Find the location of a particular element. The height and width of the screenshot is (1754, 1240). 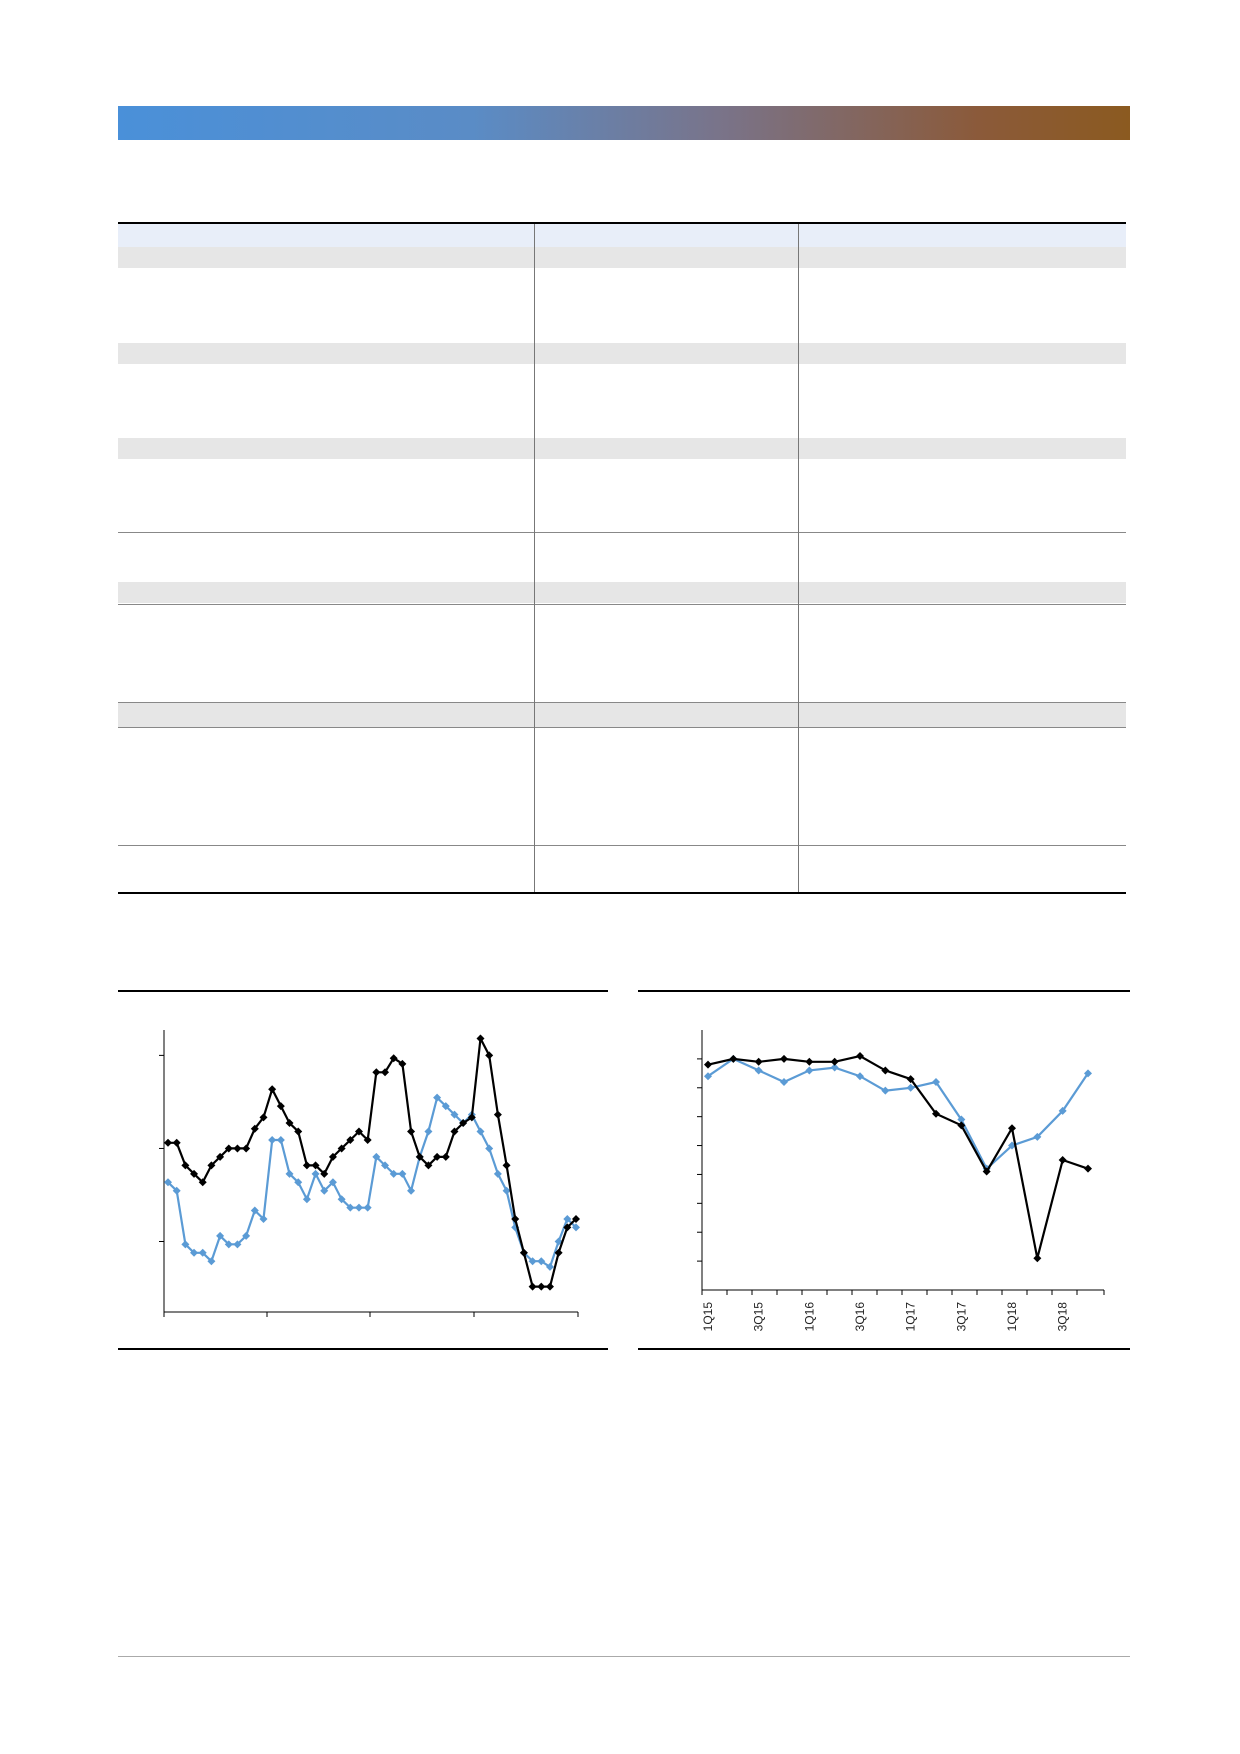

chart-right: 1Q15 3Q15 1Q16 3Q16 1Q17 3Q17 1Q18 3Q18 is located at coordinates (884, 1171).